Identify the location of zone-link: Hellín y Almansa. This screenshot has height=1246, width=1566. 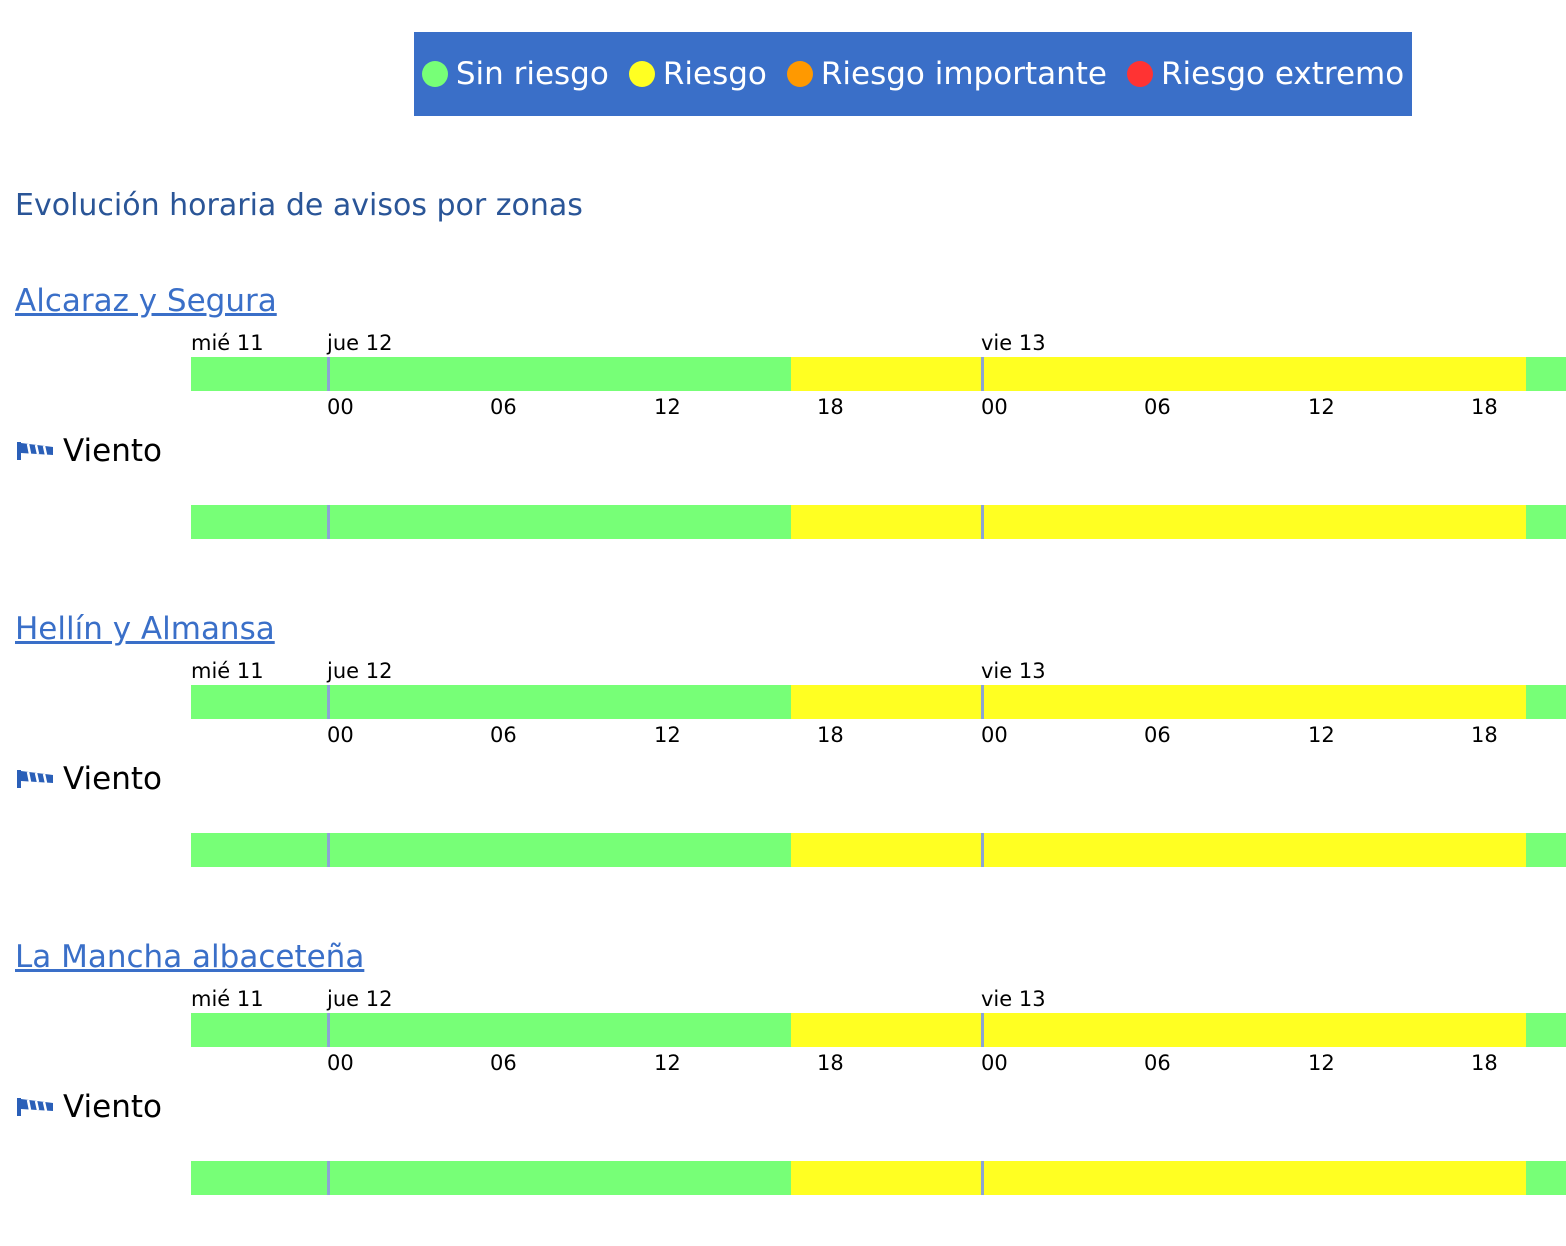
(145, 629).